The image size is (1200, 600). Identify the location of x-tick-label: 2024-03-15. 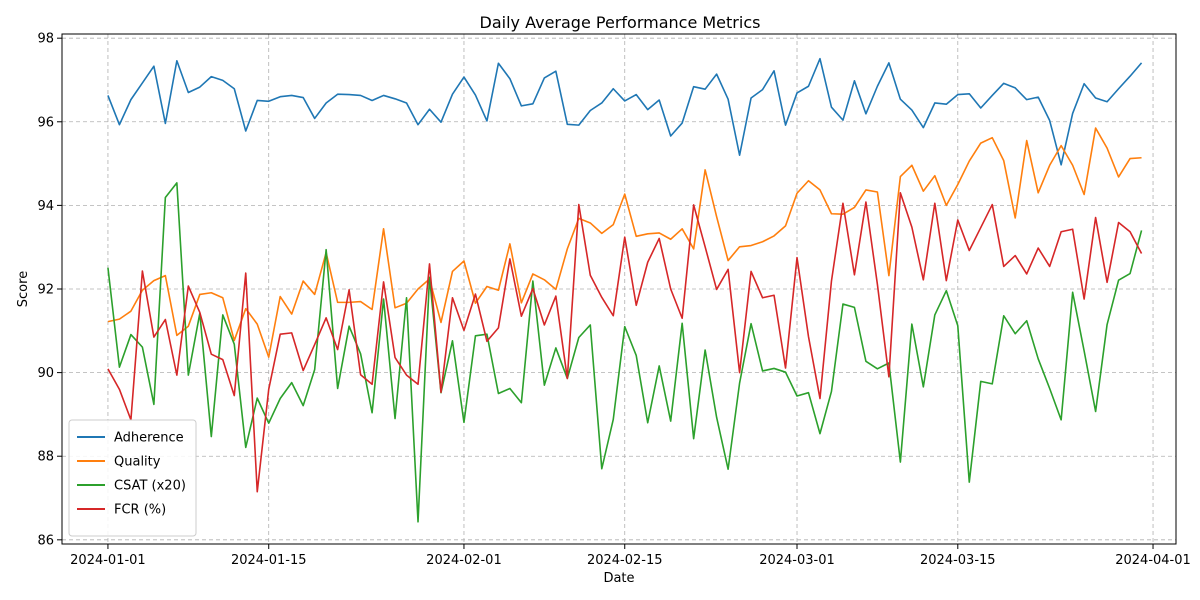
(958, 560).